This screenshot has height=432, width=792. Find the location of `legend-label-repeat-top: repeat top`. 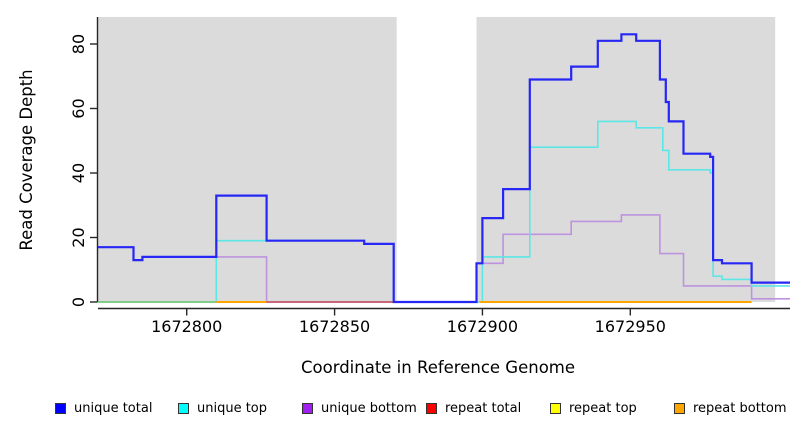

legend-label-repeat-top: repeat top is located at coordinates (603, 408).